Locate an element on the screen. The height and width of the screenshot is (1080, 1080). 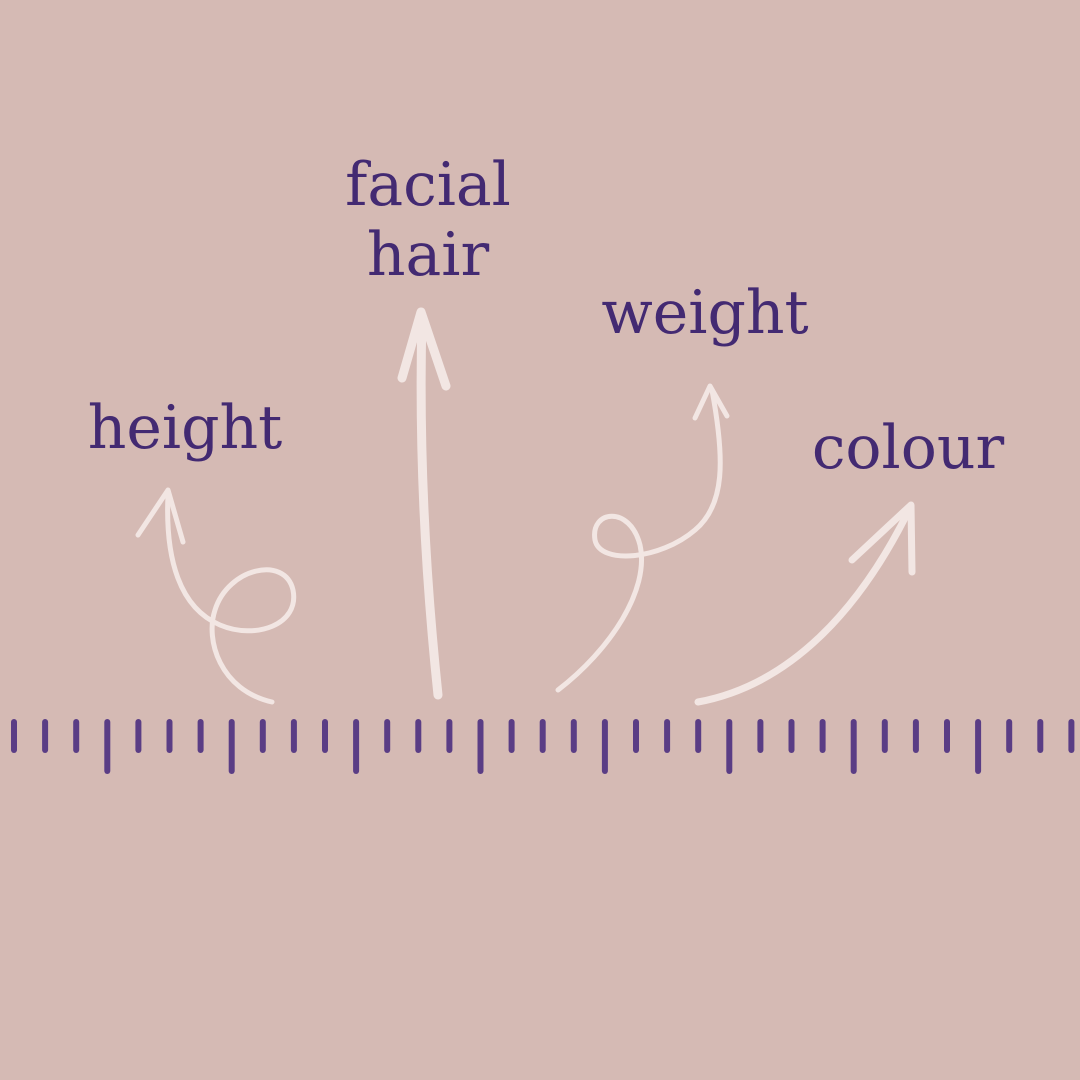
ruler is located at coordinates (543, 746).